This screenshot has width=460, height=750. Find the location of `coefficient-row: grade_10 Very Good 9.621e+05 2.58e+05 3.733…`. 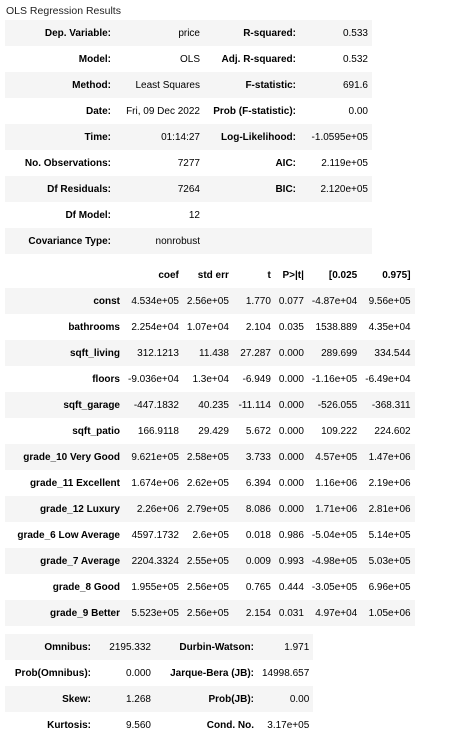

coefficient-row: grade_10 Very Good 9.621e+05 2.58e+05 3.733… is located at coordinates (210, 457).